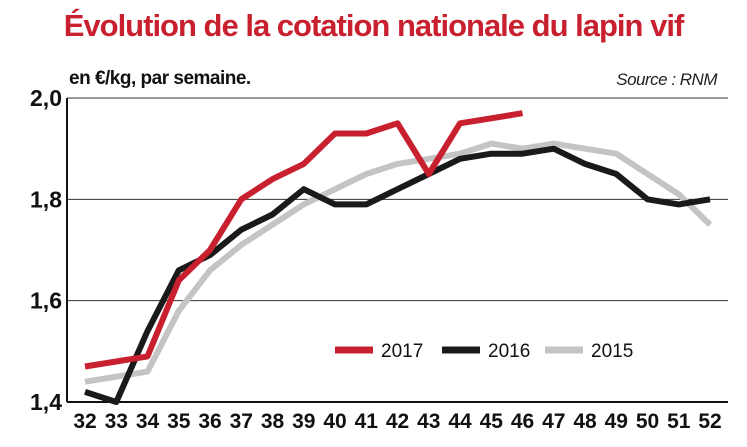 The width and height of the screenshot is (747, 447). Describe the element at coordinates (160, 78) in the screenshot. I see `chart-subtitle: en €/kg, par semaine.` at that location.